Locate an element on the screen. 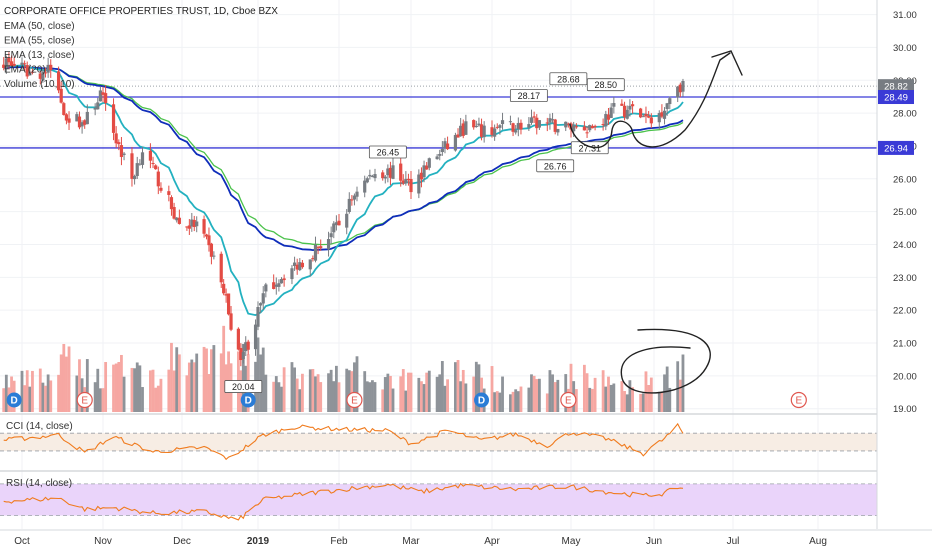  price-badge is located at coordinates (896, 147).